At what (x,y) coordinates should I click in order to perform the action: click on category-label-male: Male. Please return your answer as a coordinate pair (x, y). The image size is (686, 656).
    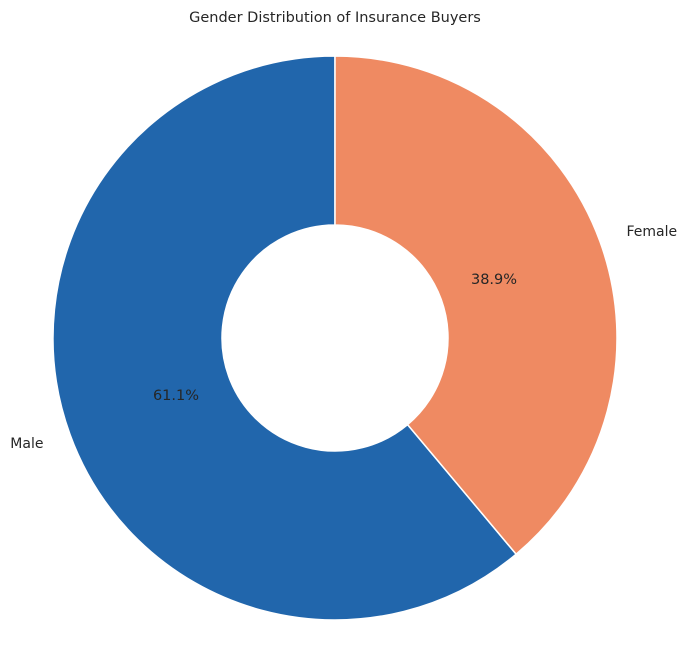
    Looking at the image, I should click on (26, 444).